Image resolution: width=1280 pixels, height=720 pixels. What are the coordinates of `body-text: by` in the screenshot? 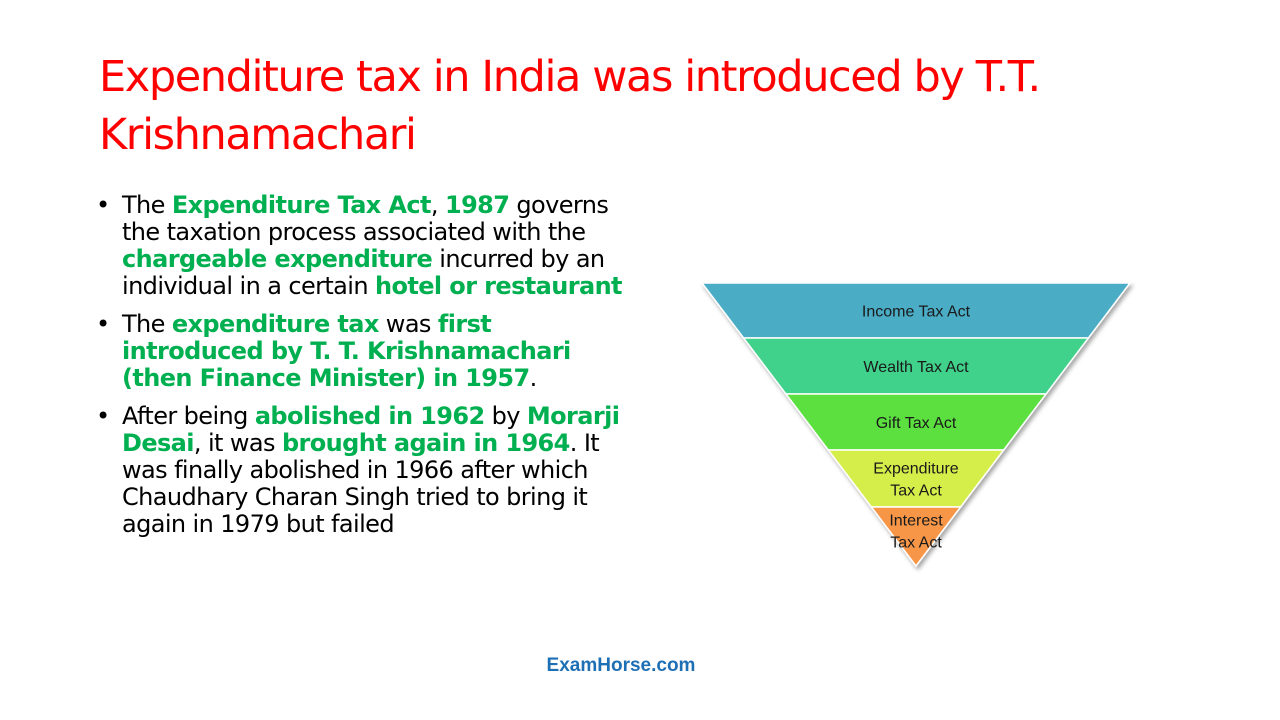 It's located at (505, 416).